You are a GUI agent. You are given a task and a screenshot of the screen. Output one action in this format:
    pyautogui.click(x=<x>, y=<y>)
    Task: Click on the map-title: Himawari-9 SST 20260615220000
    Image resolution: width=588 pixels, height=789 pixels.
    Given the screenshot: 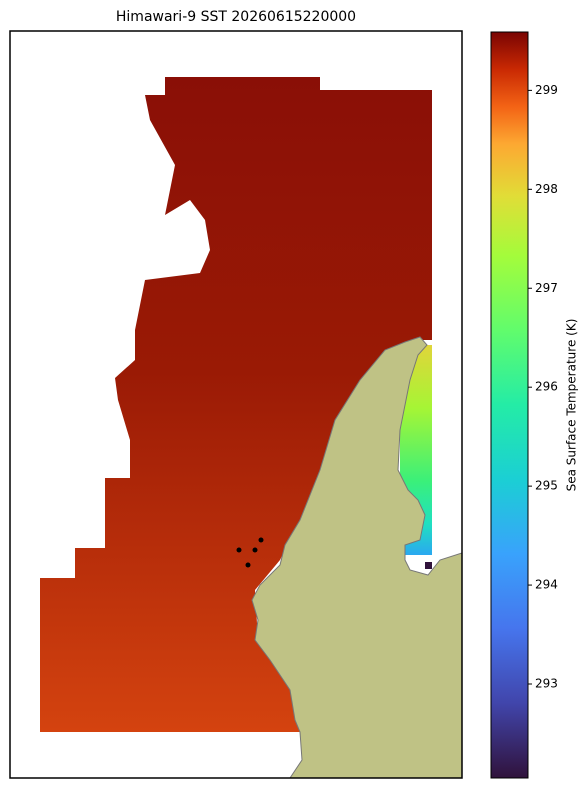 What is the action you would take?
    pyautogui.click(x=236, y=17)
    